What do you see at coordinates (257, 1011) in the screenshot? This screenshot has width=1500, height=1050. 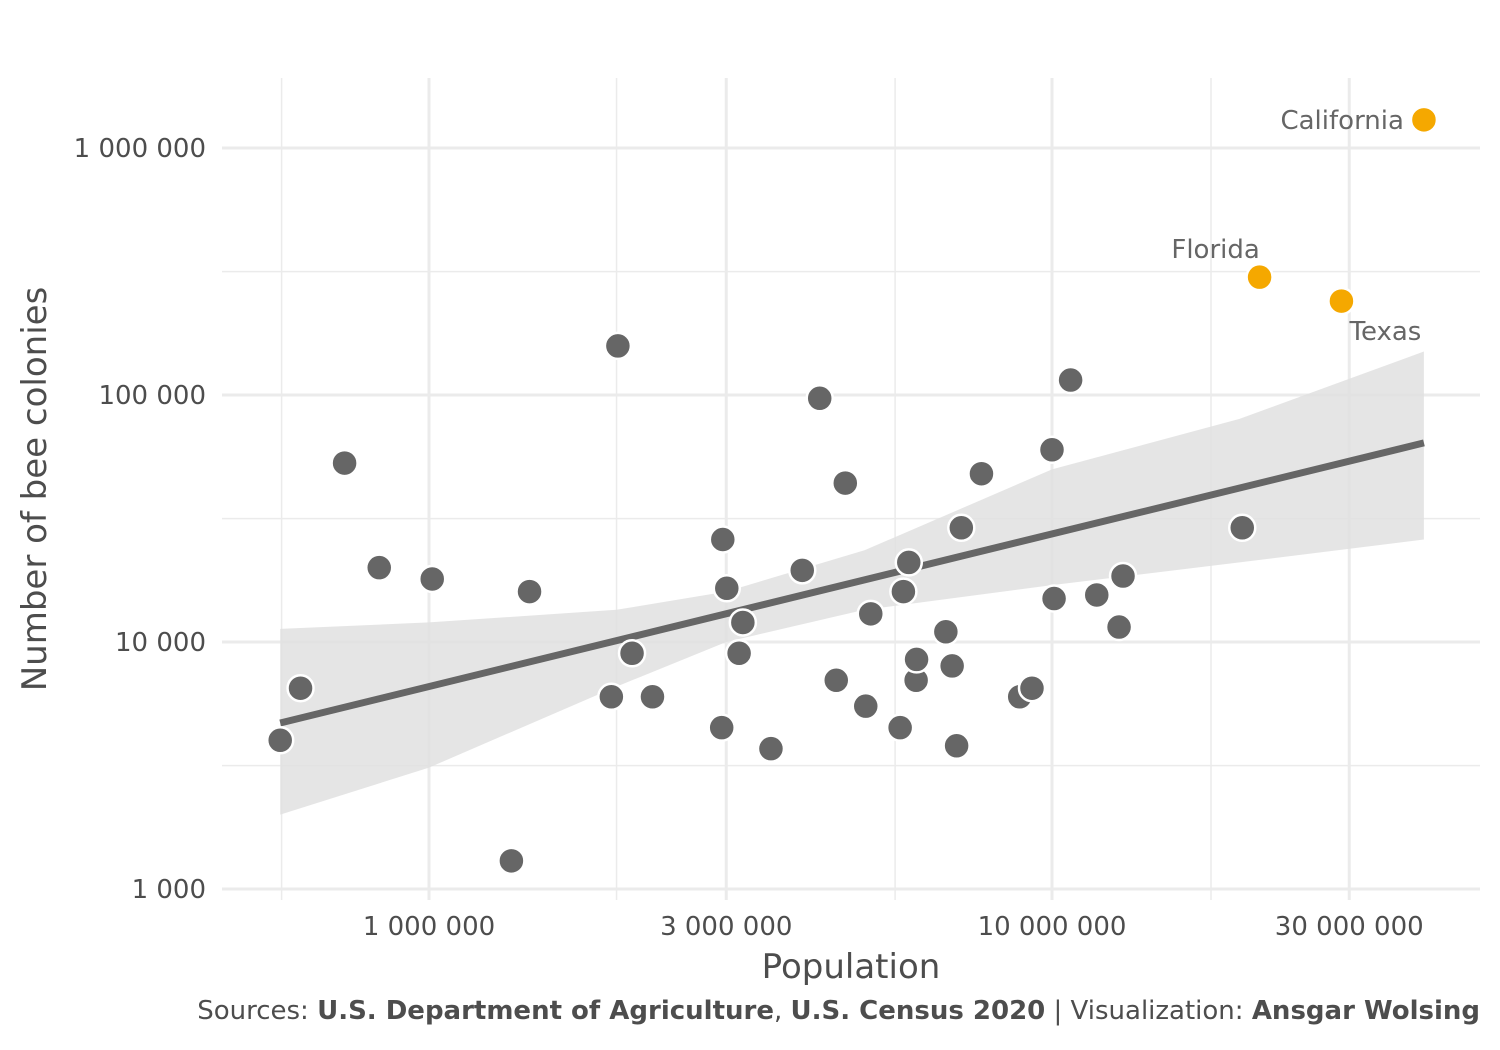 I see `caption-prefix: Sources:` at bounding box center [257, 1011].